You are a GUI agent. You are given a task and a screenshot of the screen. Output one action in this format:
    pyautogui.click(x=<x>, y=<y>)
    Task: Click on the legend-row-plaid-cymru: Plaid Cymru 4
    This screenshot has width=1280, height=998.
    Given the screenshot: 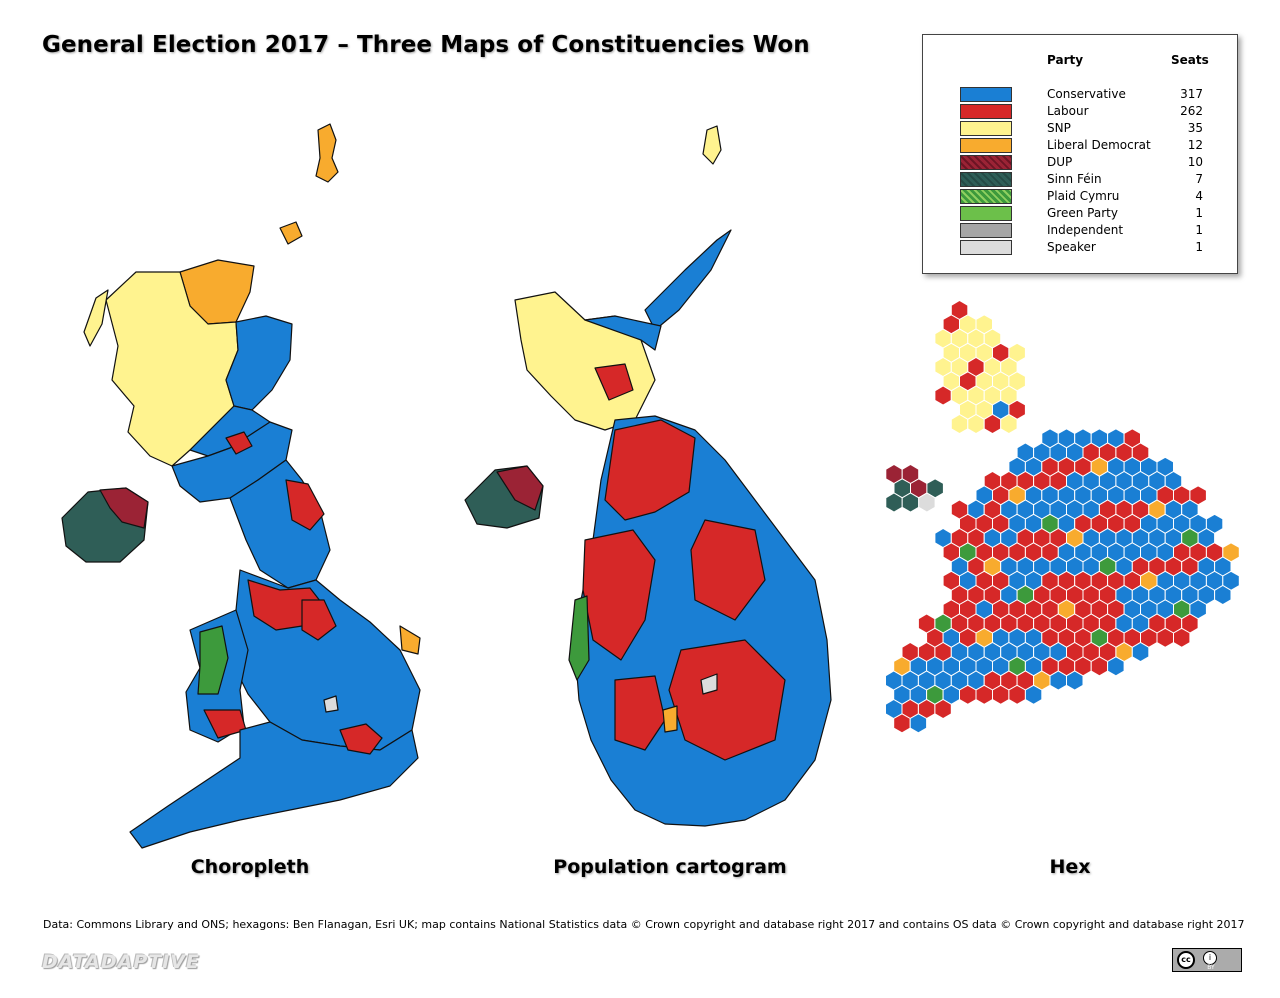 What is the action you would take?
    pyautogui.click(x=1080, y=196)
    